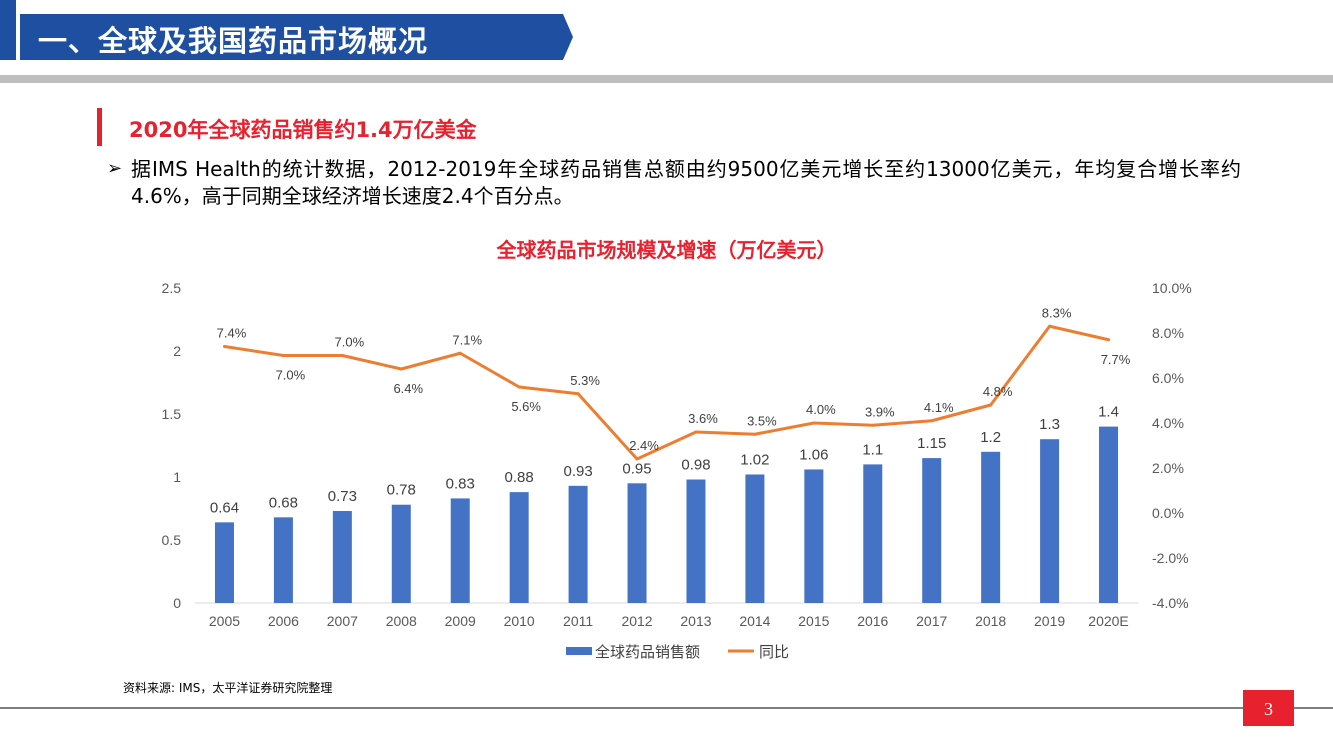 This screenshot has width=1333, height=750. What do you see at coordinates (636, 468) in the screenshot?
I see `bar-data-label: 0.95` at bounding box center [636, 468].